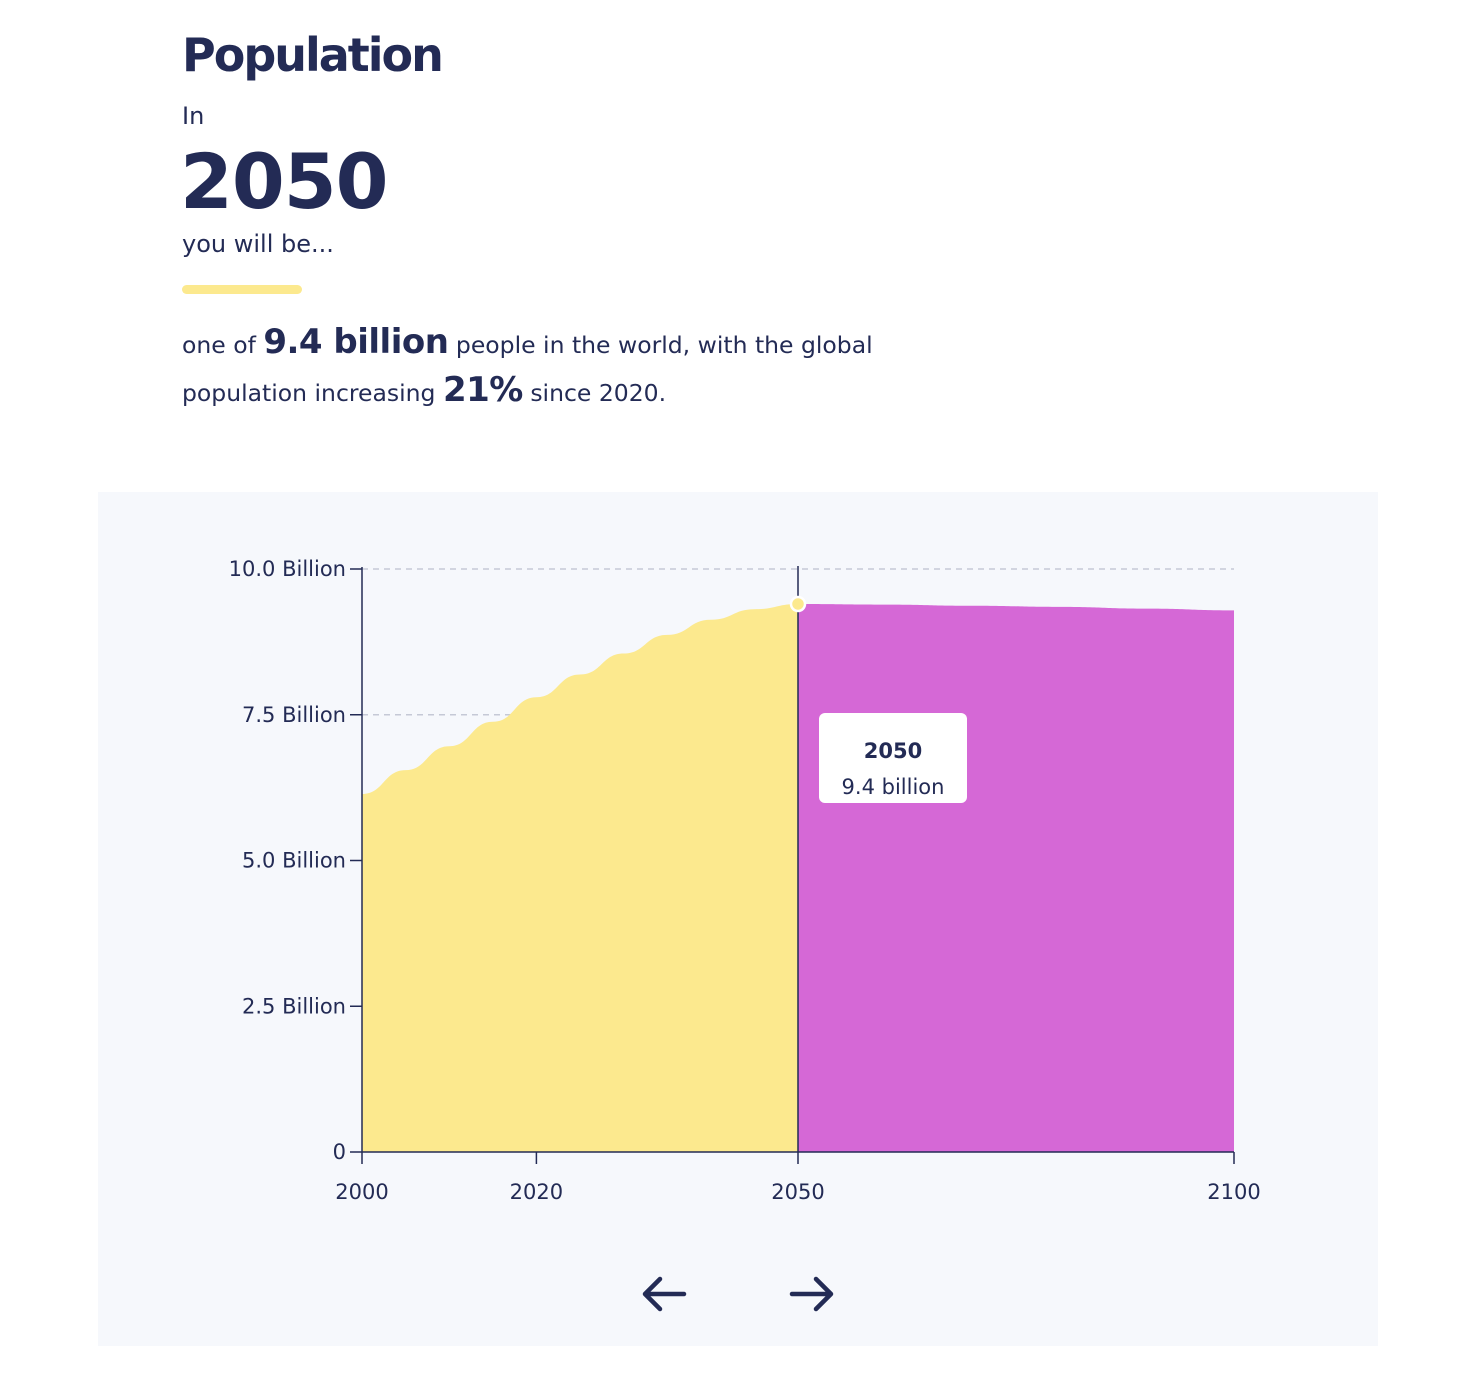 Image resolution: width=1462 pixels, height=1376 pixels. I want to click on y-tick-label: 2.5 Billion, so click(294, 1006).